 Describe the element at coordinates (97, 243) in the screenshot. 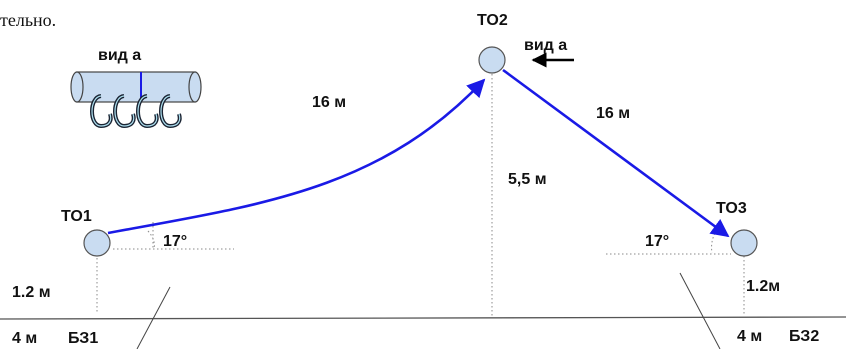

I see `node-to1` at that location.